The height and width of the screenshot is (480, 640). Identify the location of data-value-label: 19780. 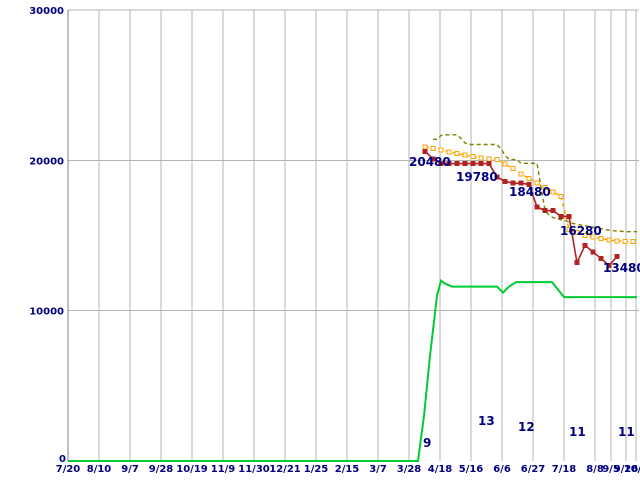
(477, 177).